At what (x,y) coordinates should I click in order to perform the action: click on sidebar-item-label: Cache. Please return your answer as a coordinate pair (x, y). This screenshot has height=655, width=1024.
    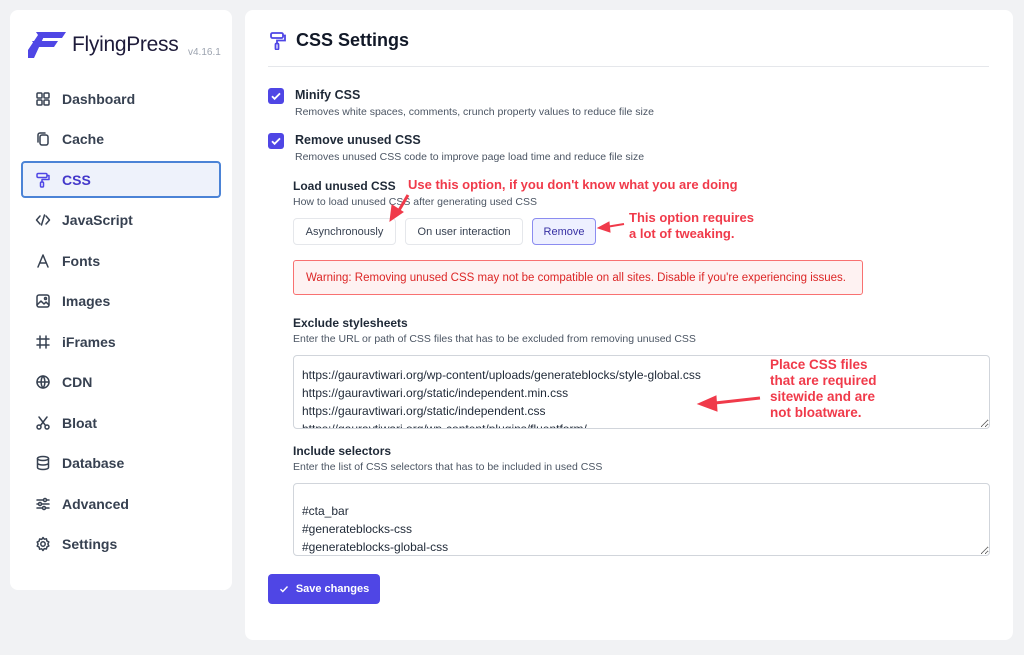
    Looking at the image, I should click on (83, 139).